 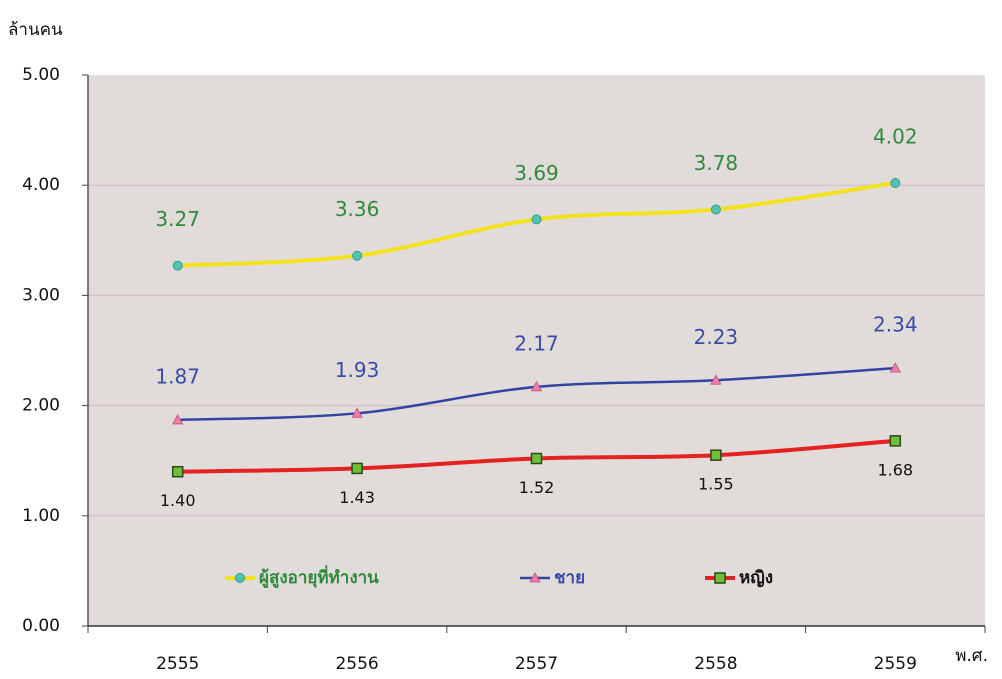 I want to click on y-tick-label: 1.00, so click(x=41, y=516).